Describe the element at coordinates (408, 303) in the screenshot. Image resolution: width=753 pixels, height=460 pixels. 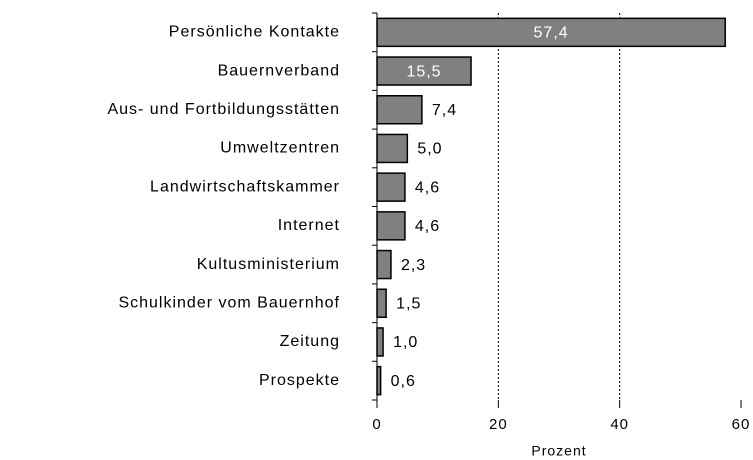
I see `value-label: 1,5` at that location.